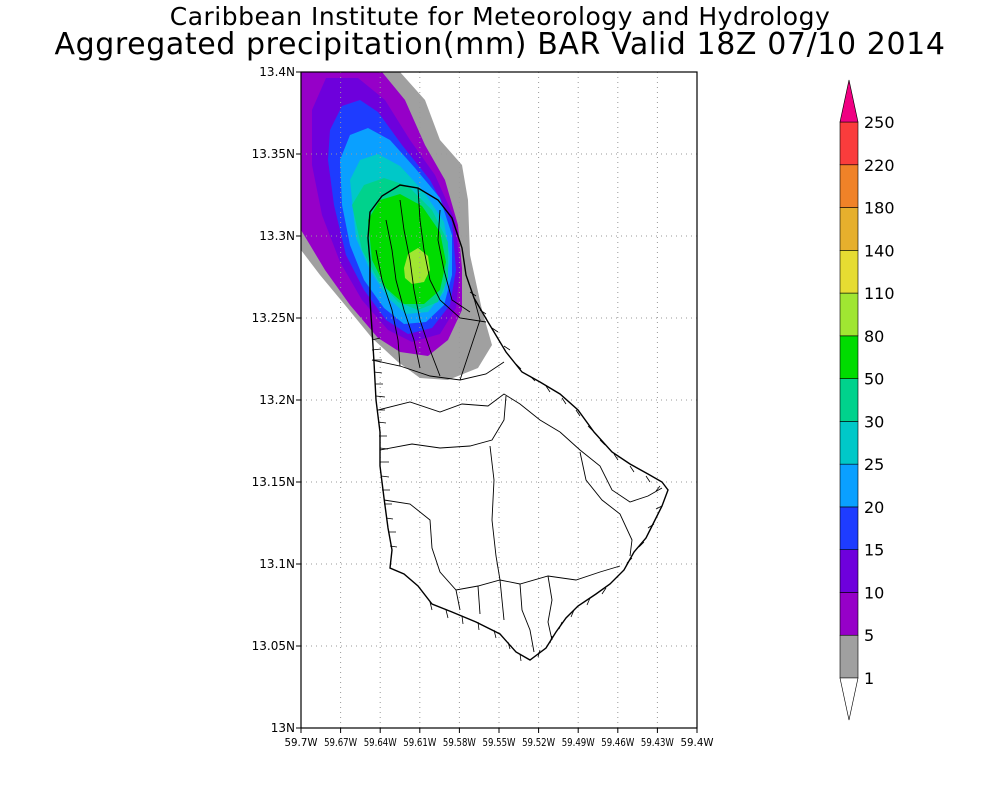 The image size is (1000, 800). What do you see at coordinates (538, 742) in the screenshot?
I see `lon-tick-label: 59.52W` at bounding box center [538, 742].